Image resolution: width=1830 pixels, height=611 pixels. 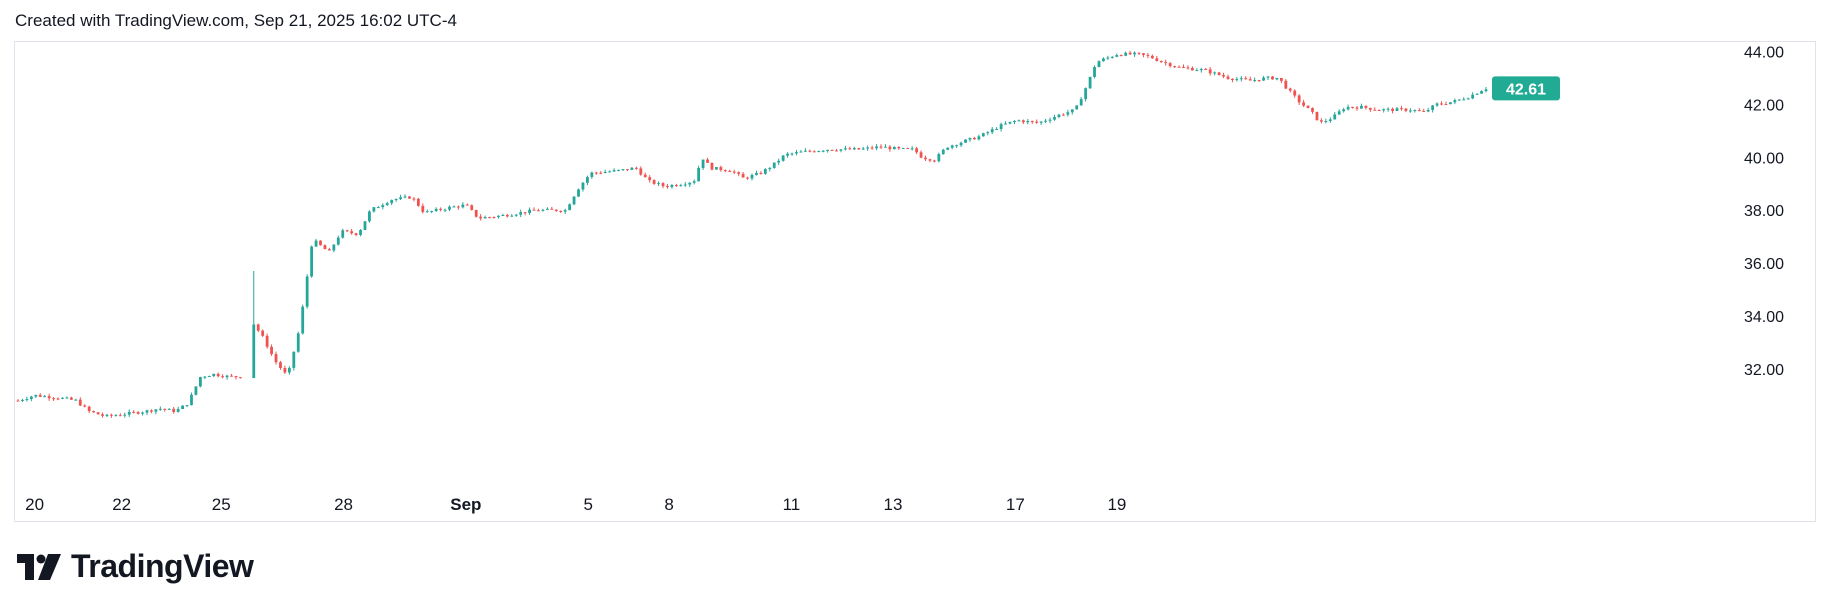 I want to click on x-tick-label: 5, so click(x=587, y=504).